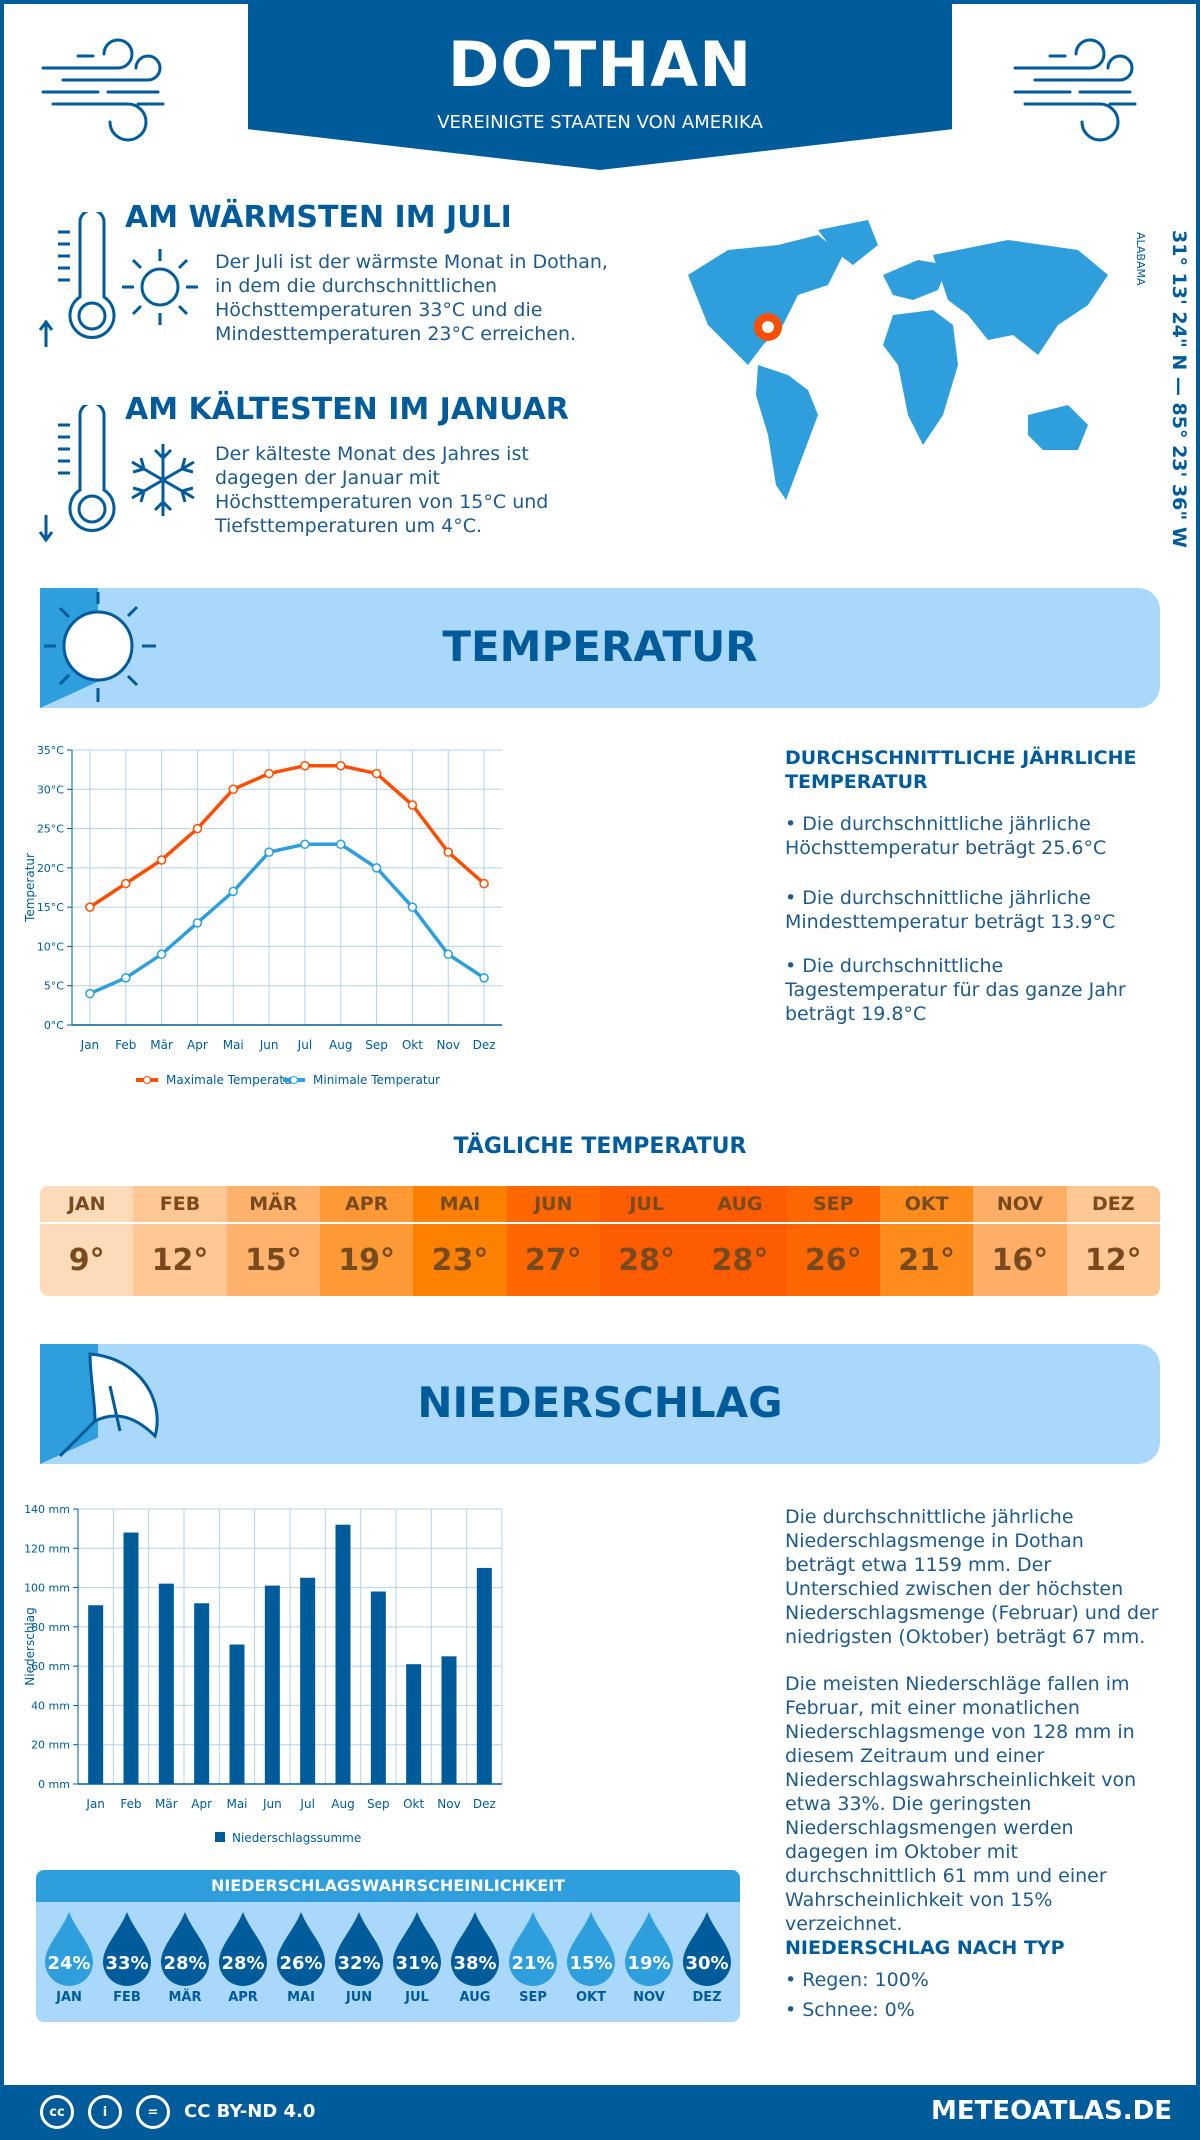 This screenshot has height=2140, width=1200. Describe the element at coordinates (47, 1588) in the screenshot. I see `y-tick-label: 100 mm` at that location.